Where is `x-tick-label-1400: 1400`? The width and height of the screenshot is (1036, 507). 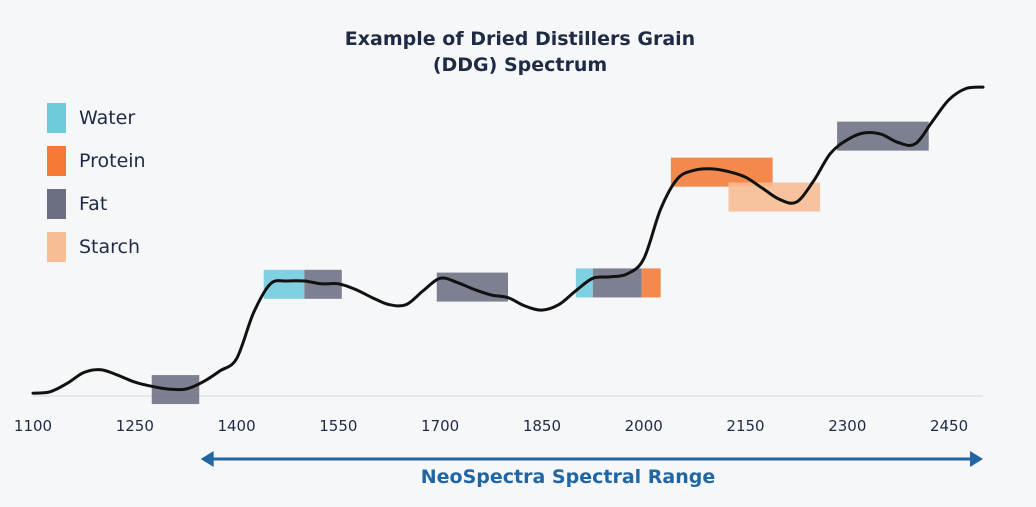 x-tick-label-1400: 1400 is located at coordinates (236, 426).